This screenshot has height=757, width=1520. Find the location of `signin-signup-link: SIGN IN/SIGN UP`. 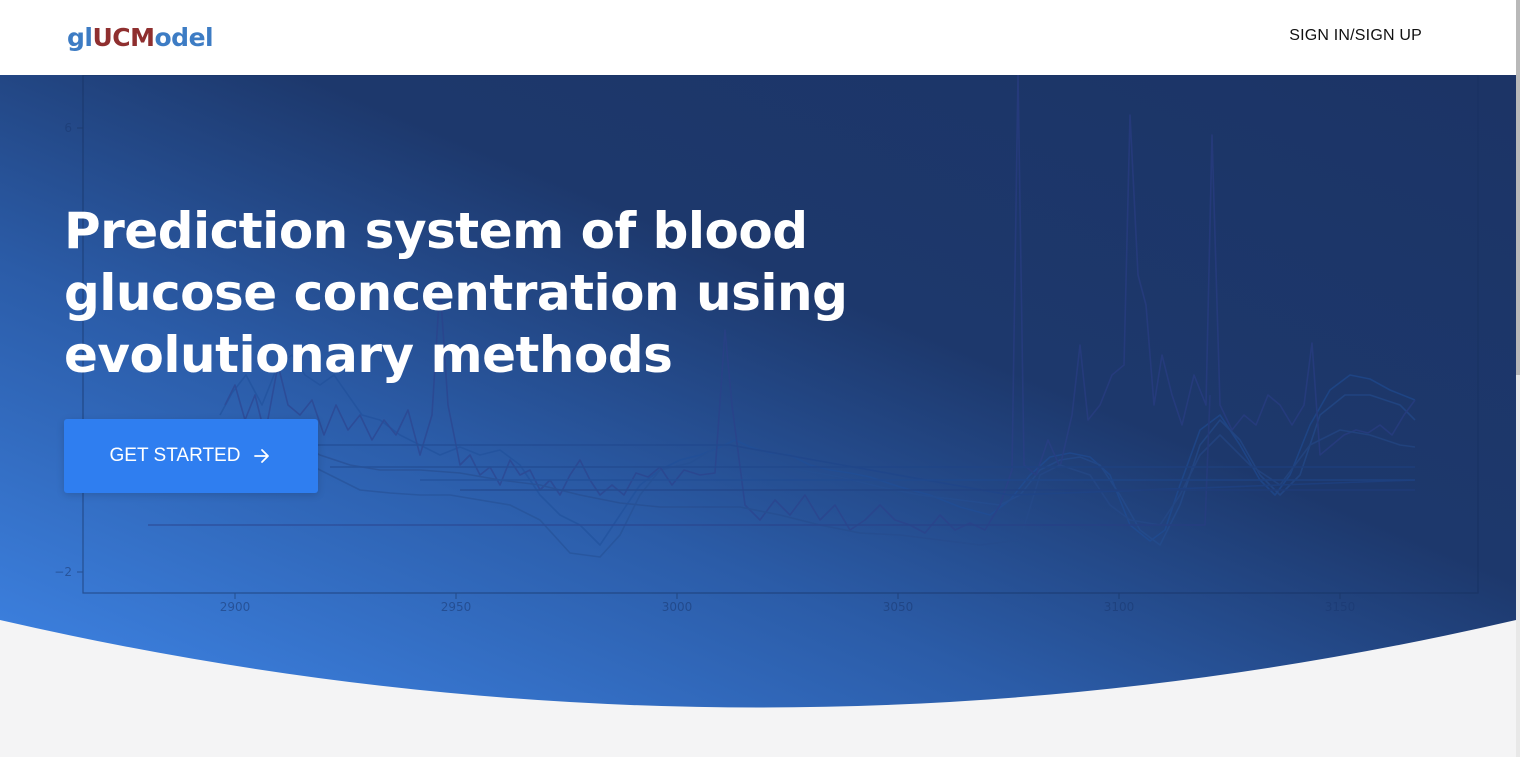

signin-signup-link: SIGN IN/SIGN UP is located at coordinates (1355, 35).